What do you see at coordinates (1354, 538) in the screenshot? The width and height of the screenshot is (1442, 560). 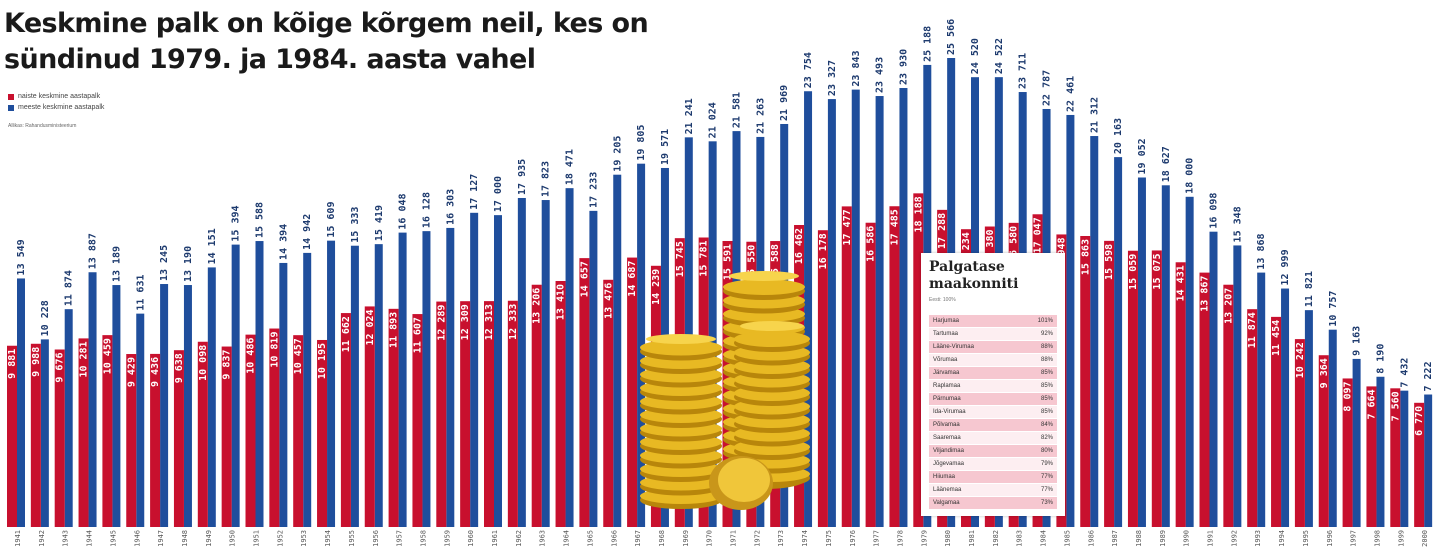 I see `year-tick-label: 1997` at bounding box center [1354, 538].